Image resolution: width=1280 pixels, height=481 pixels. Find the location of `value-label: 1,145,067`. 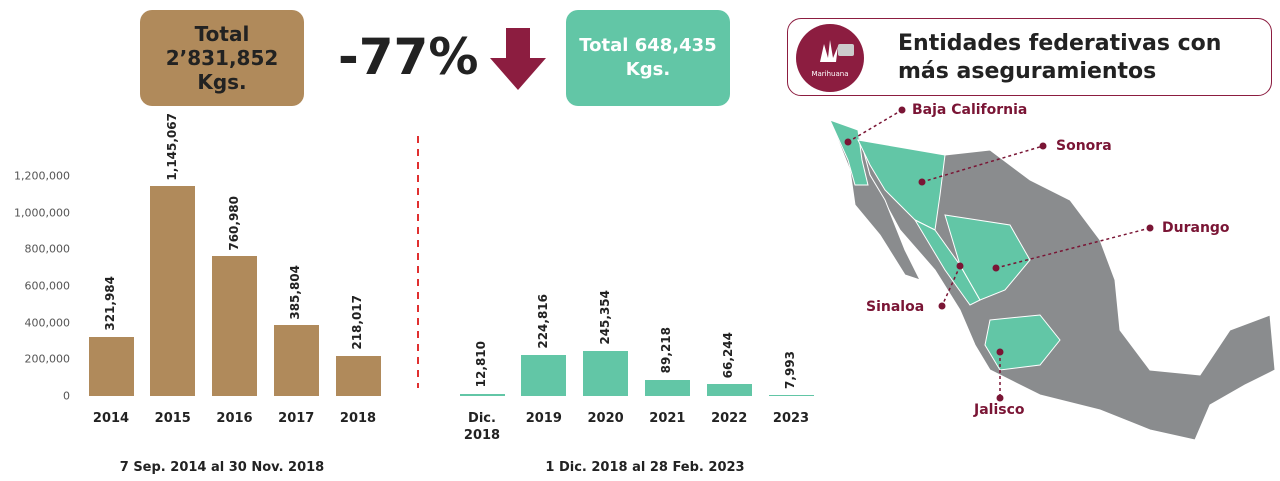

value-label: 1,145,067 is located at coordinates (171, 146).